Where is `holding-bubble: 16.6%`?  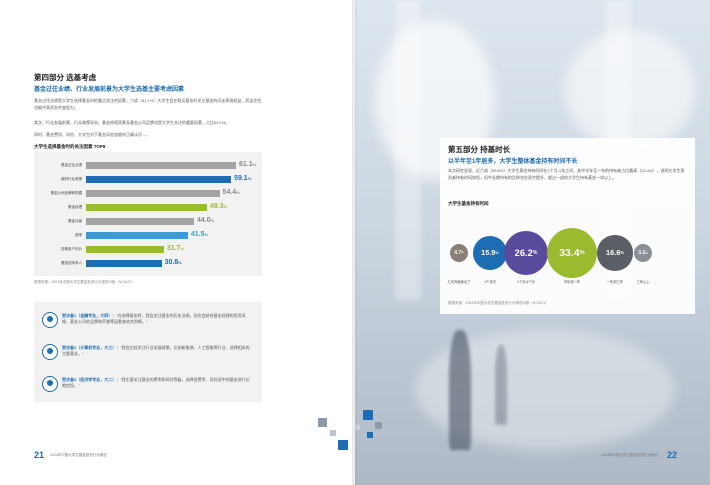 holding-bubble: 16.6% is located at coordinates (615, 253).